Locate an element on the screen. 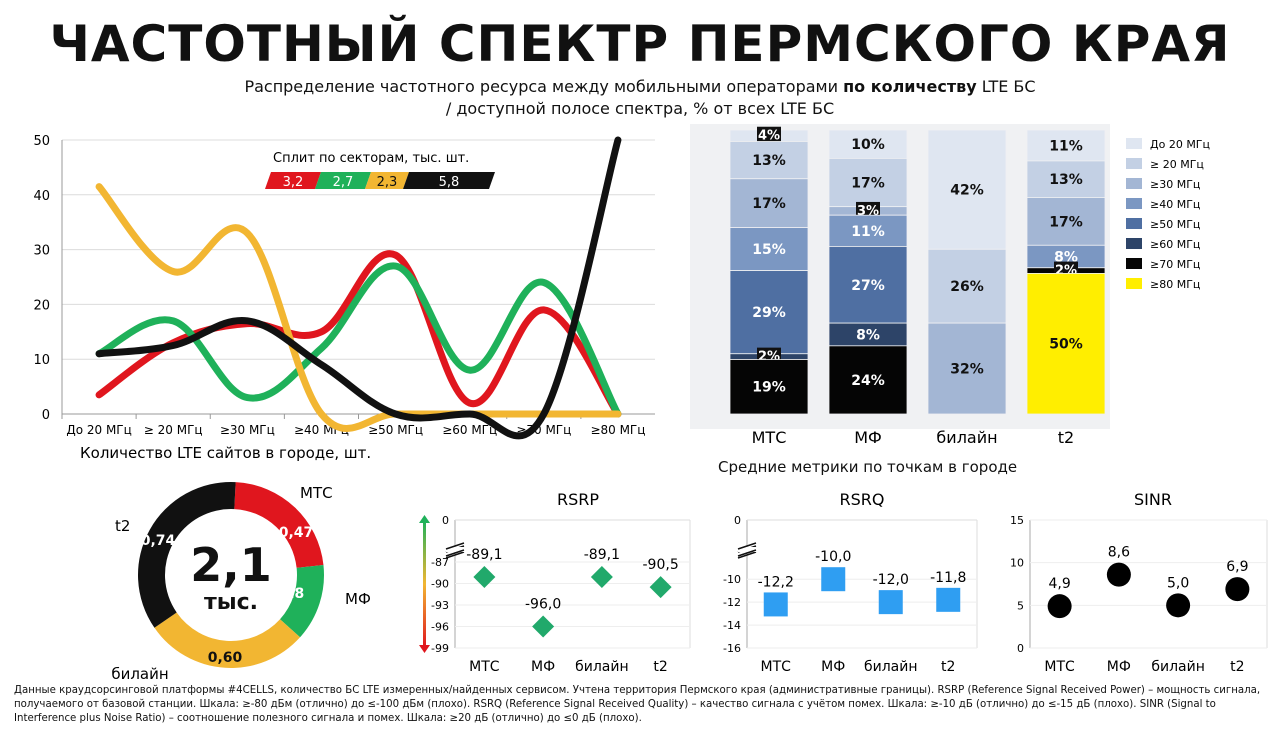  bar-category-label: МТС is located at coordinates (769, 437).